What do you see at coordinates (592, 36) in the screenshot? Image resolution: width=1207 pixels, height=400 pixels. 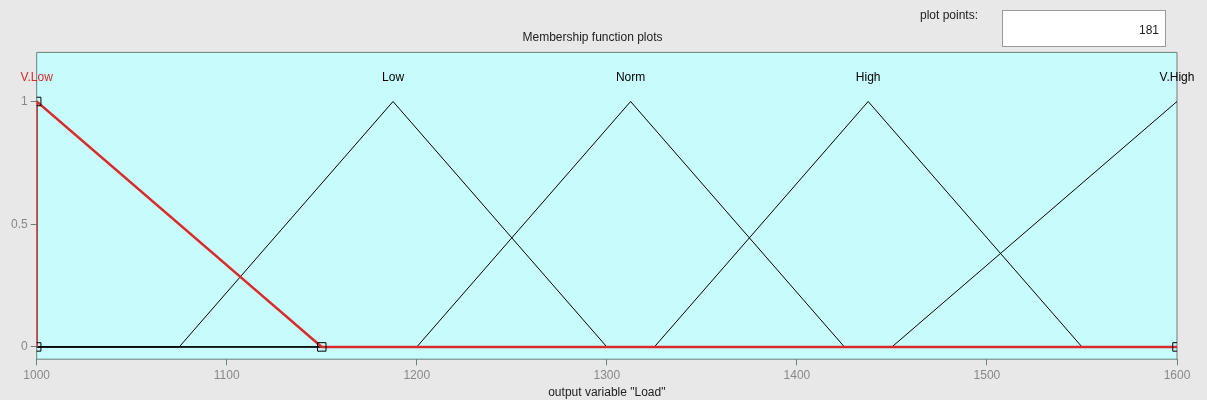 I see `chart-title: Membership function plots` at bounding box center [592, 36].